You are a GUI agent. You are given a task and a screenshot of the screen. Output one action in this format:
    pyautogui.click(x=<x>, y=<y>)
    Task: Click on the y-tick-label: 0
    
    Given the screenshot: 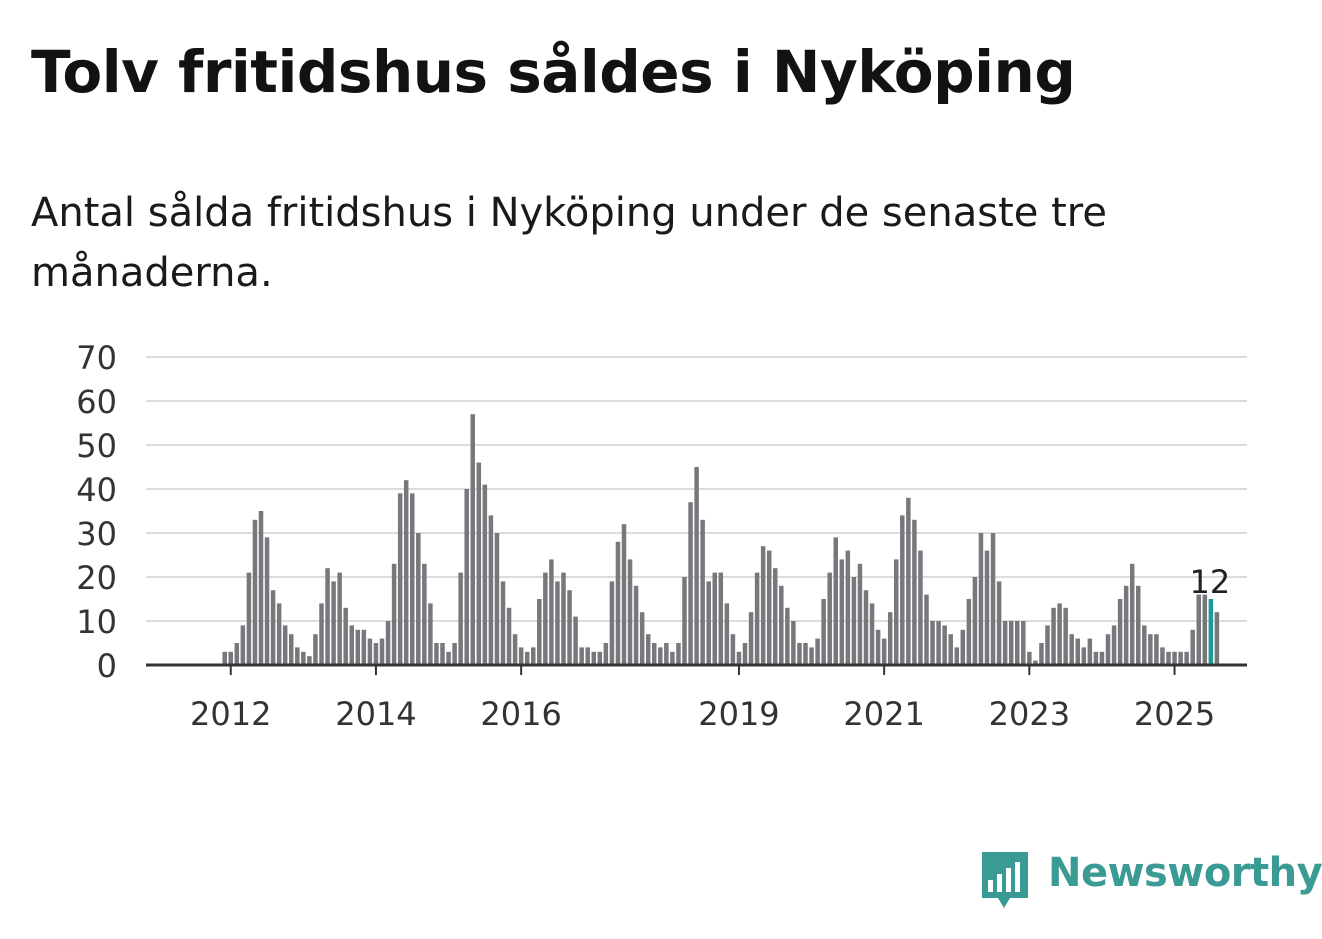 What is the action you would take?
    pyautogui.click(x=107, y=666)
    